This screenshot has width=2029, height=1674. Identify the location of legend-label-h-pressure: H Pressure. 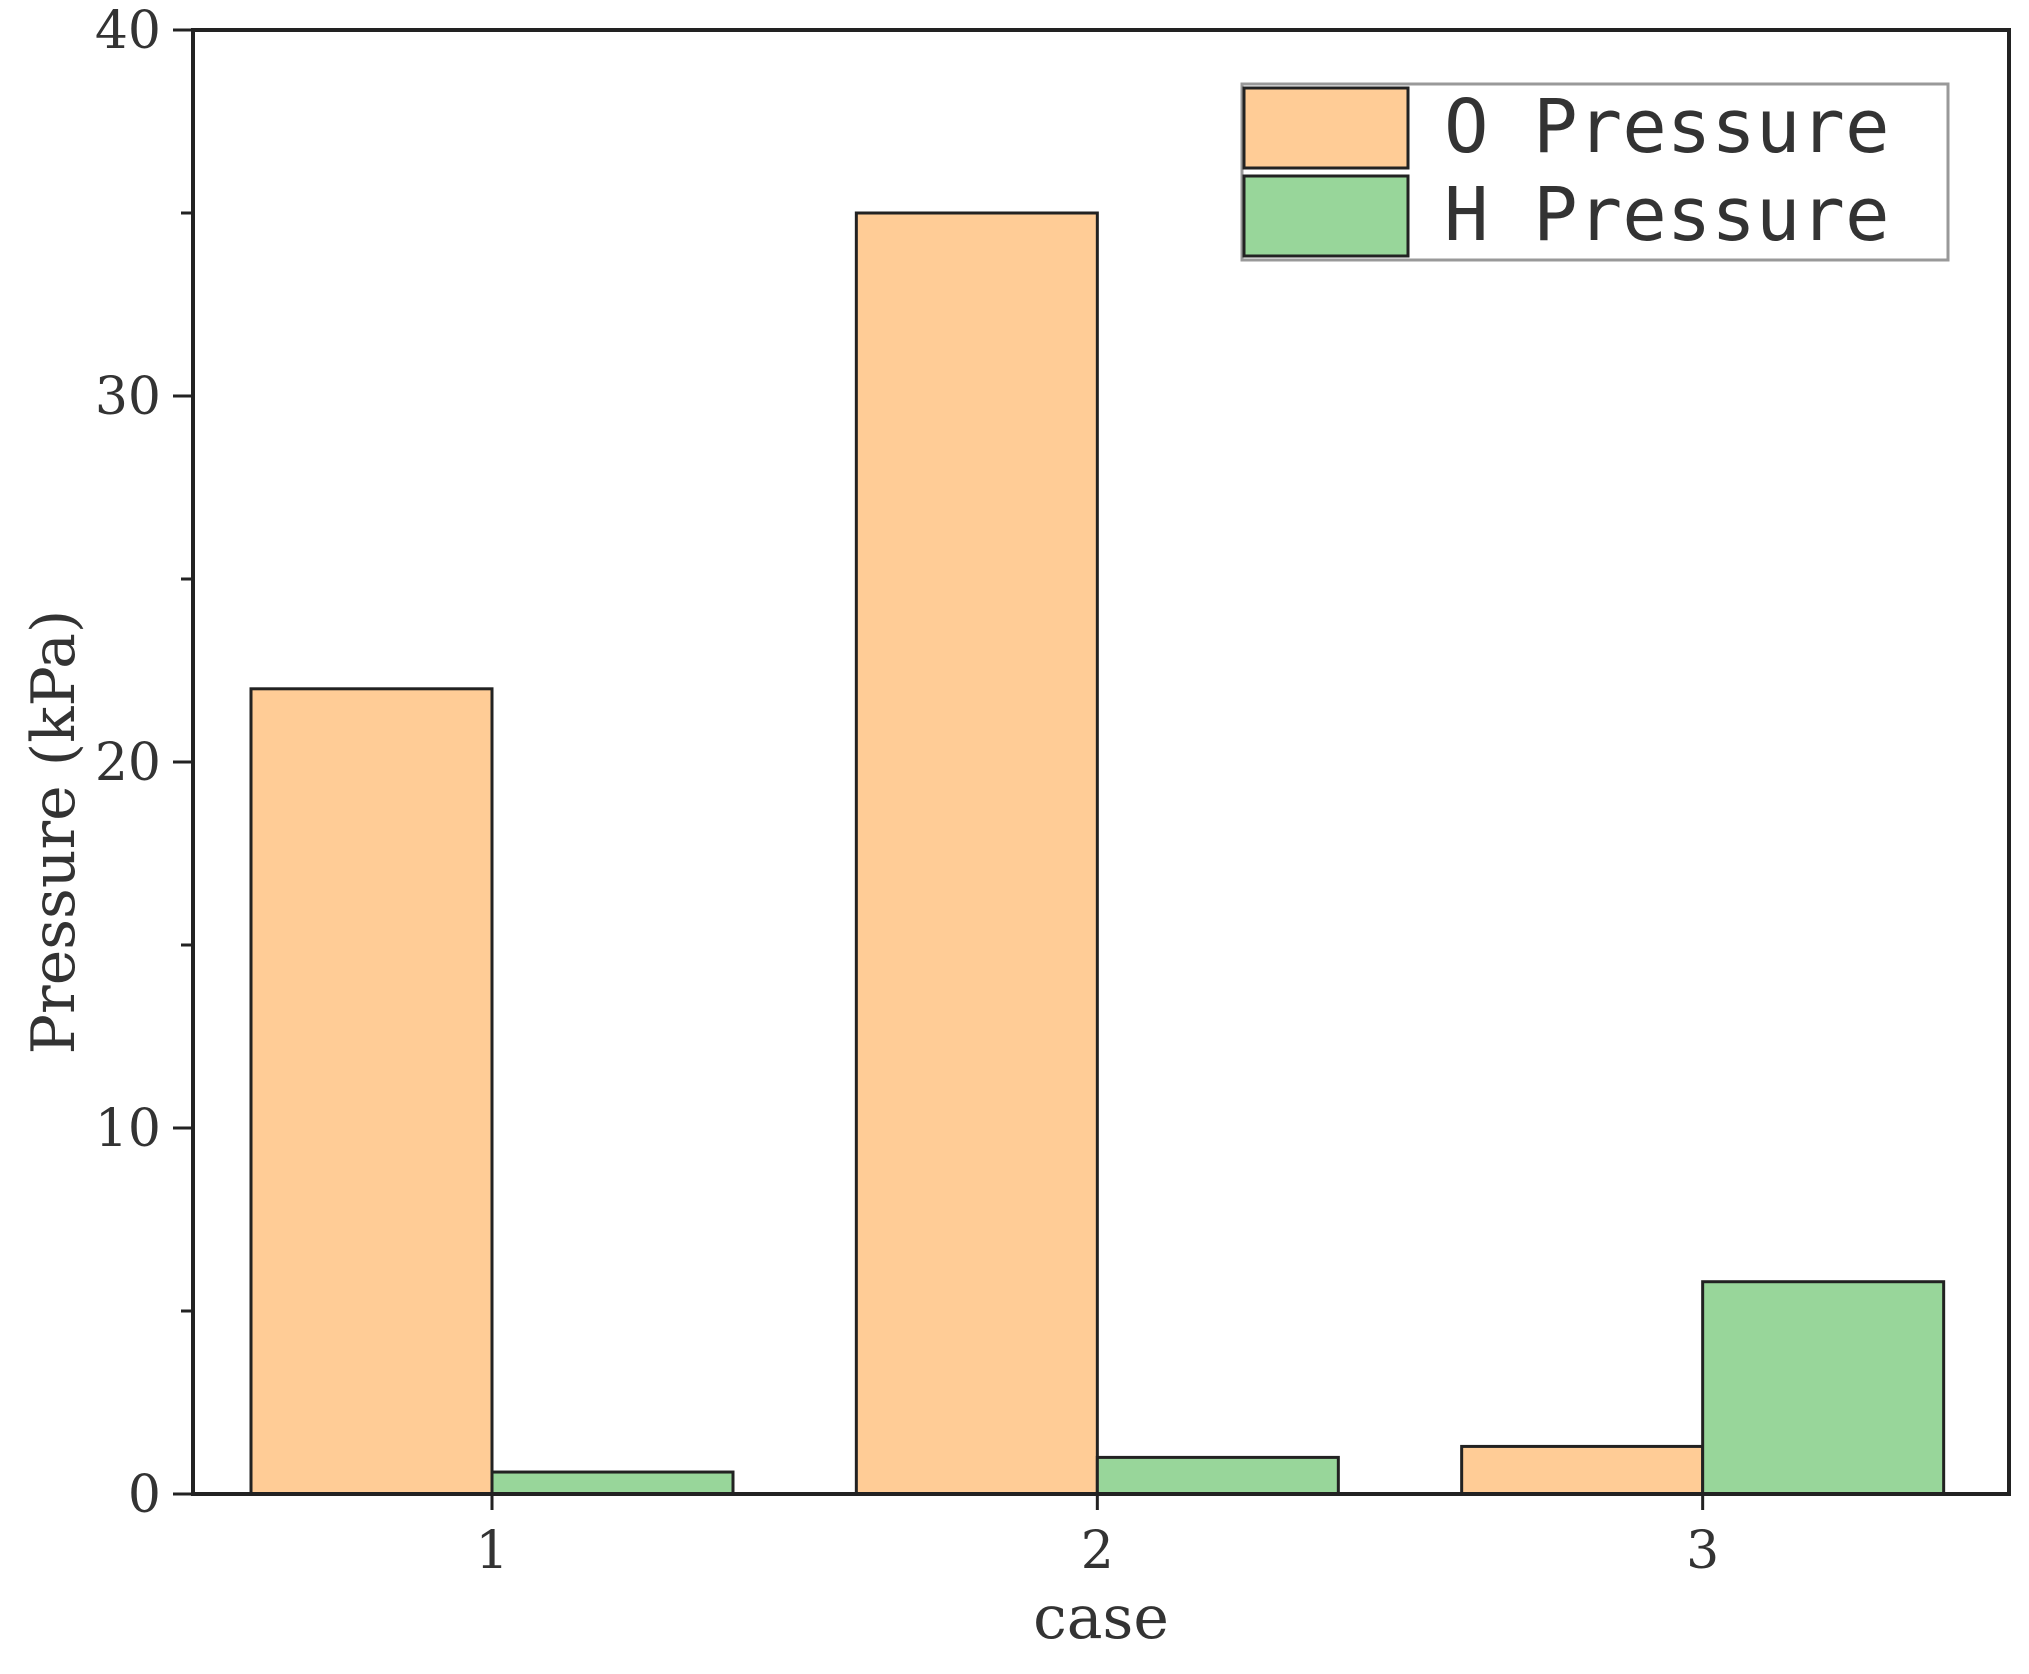
(1667, 215).